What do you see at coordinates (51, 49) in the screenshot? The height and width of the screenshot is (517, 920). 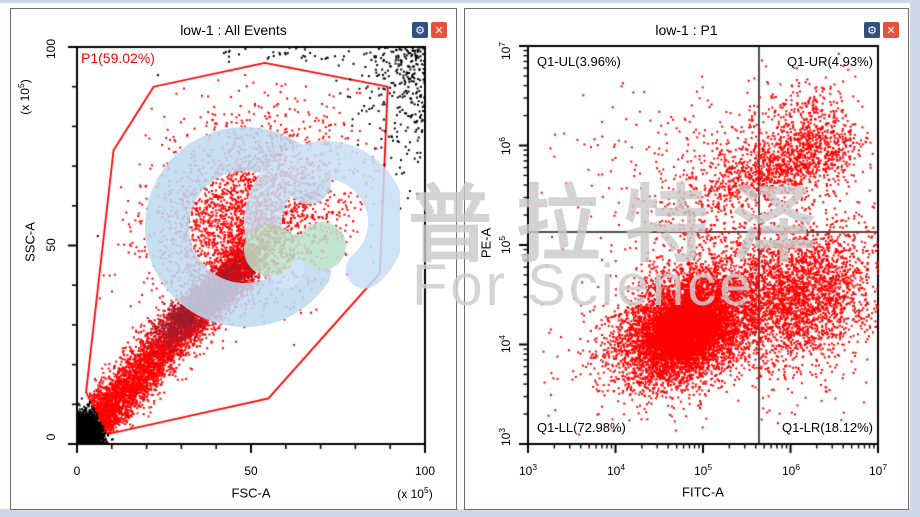 I see `y-tick-100: 100` at bounding box center [51, 49].